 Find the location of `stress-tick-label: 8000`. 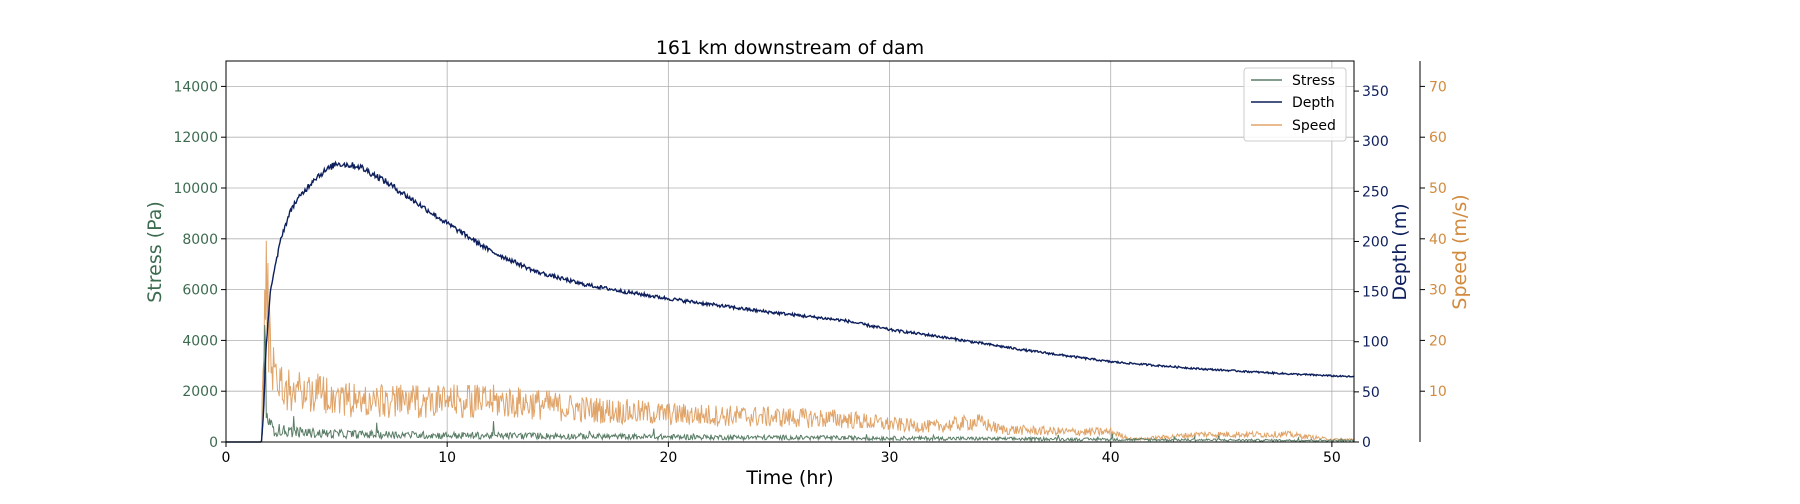

stress-tick-label: 8000 is located at coordinates (200, 240).